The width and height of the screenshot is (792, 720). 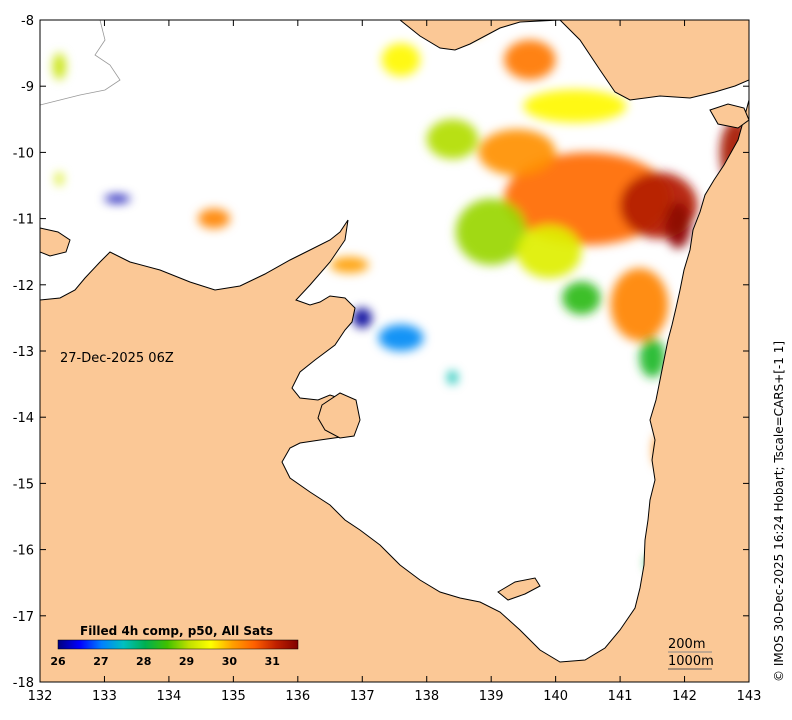 I want to click on x-tick-label: 143, so click(x=749, y=696).